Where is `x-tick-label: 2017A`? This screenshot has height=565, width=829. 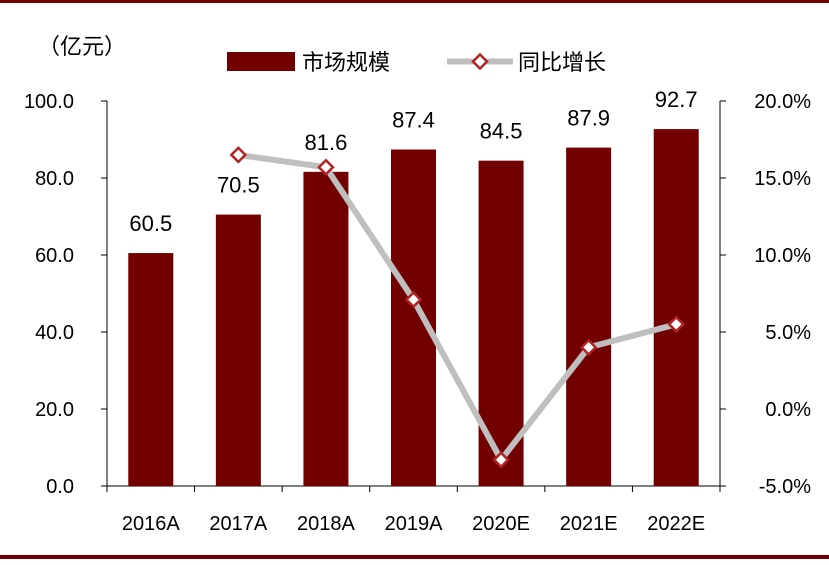
x-tick-label: 2017A is located at coordinates (238, 524).